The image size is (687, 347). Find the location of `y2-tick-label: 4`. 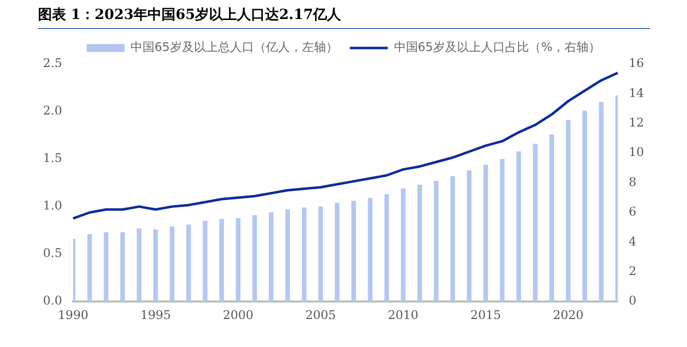

y2-tick-label: 4 is located at coordinates (632, 241).